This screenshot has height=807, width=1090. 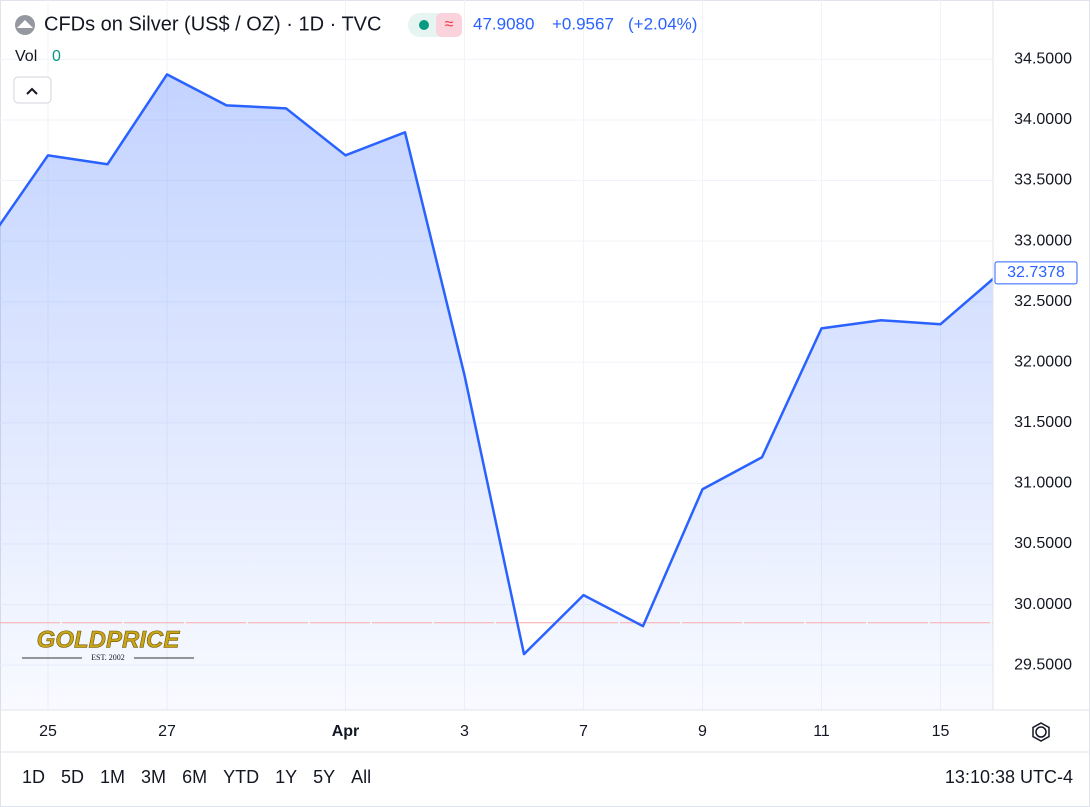 I want to click on range-button: 5Y, so click(x=324, y=777).